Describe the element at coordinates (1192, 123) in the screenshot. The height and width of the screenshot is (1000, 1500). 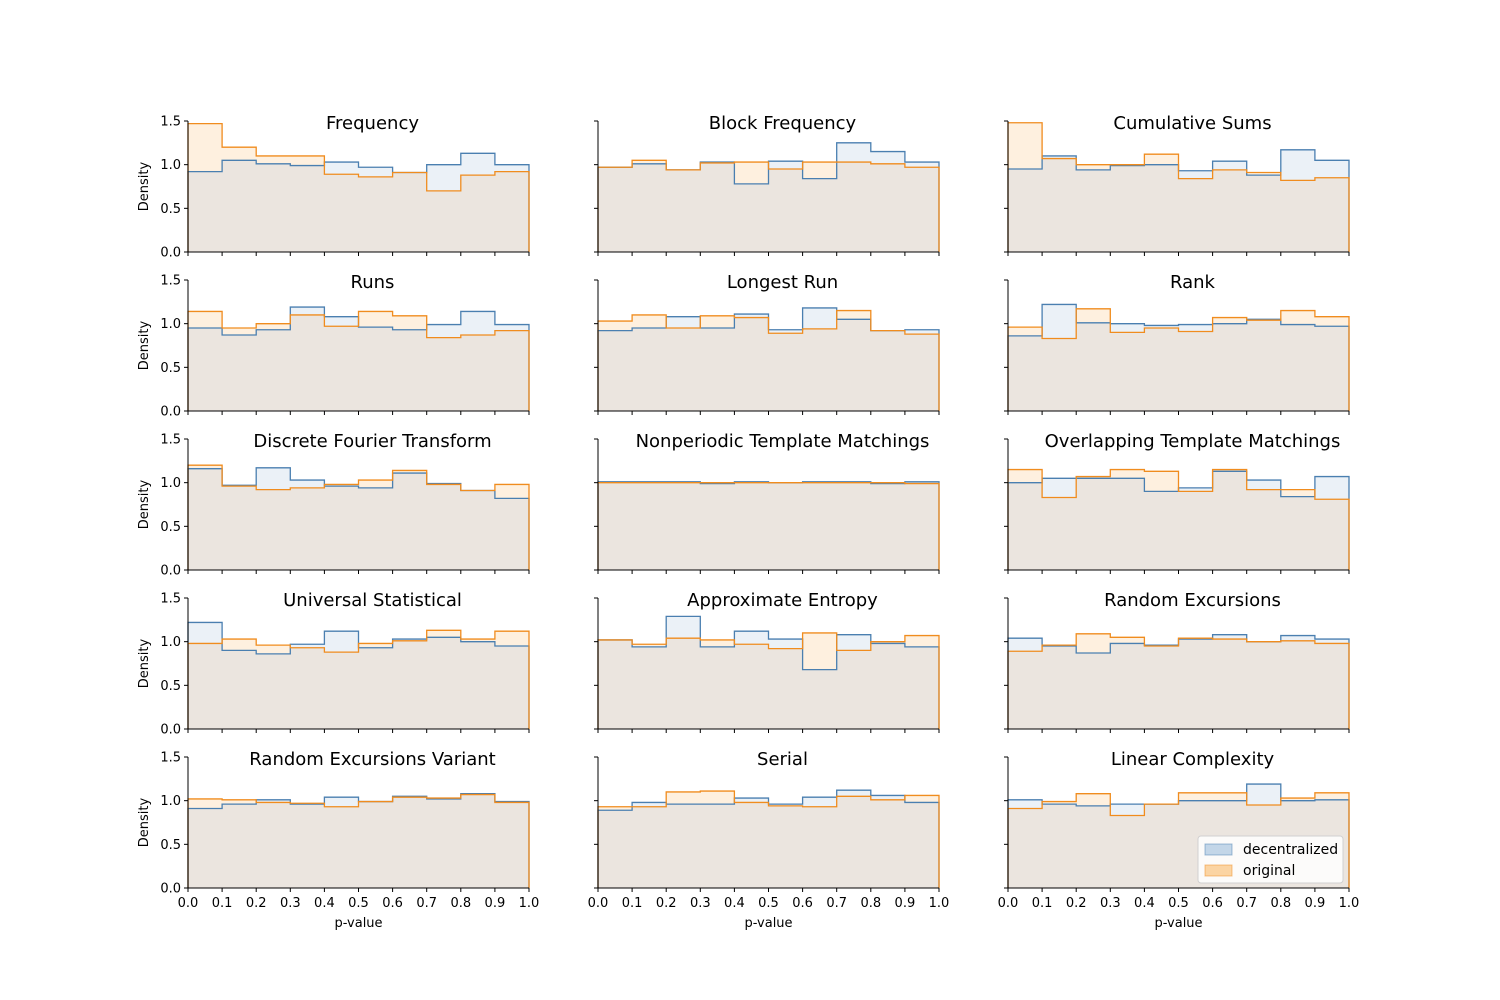
I see `panel-title: Cumulative Sums` at that location.